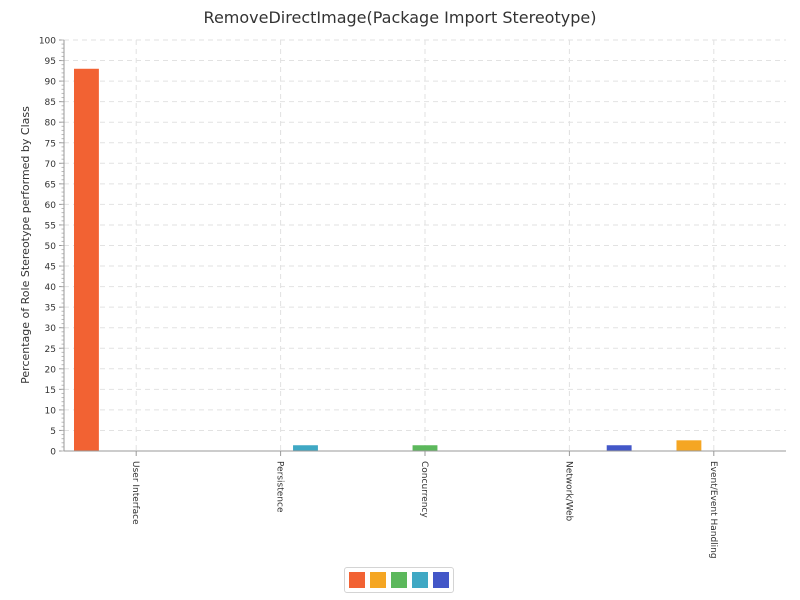  Describe the element at coordinates (50, 185) in the screenshot. I see `y-tick-label: 65` at that location.